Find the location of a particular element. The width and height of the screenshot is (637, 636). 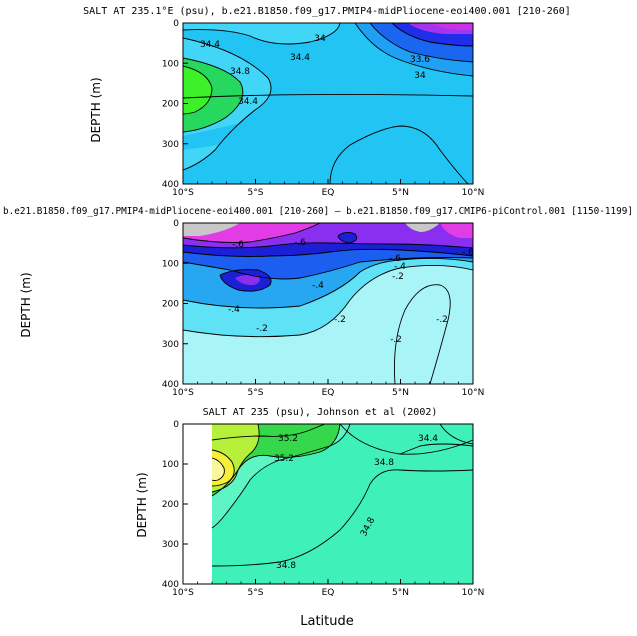

panel2-contours is located at coordinates (328, 303).